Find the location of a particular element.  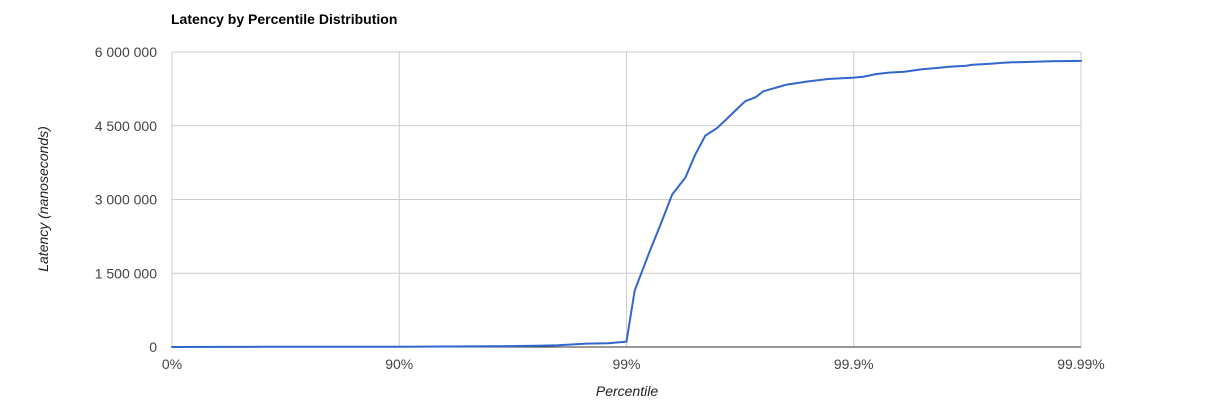

x-axis-ticks: 0% 90% 99% 99.9% 99.99% is located at coordinates (633, 364).